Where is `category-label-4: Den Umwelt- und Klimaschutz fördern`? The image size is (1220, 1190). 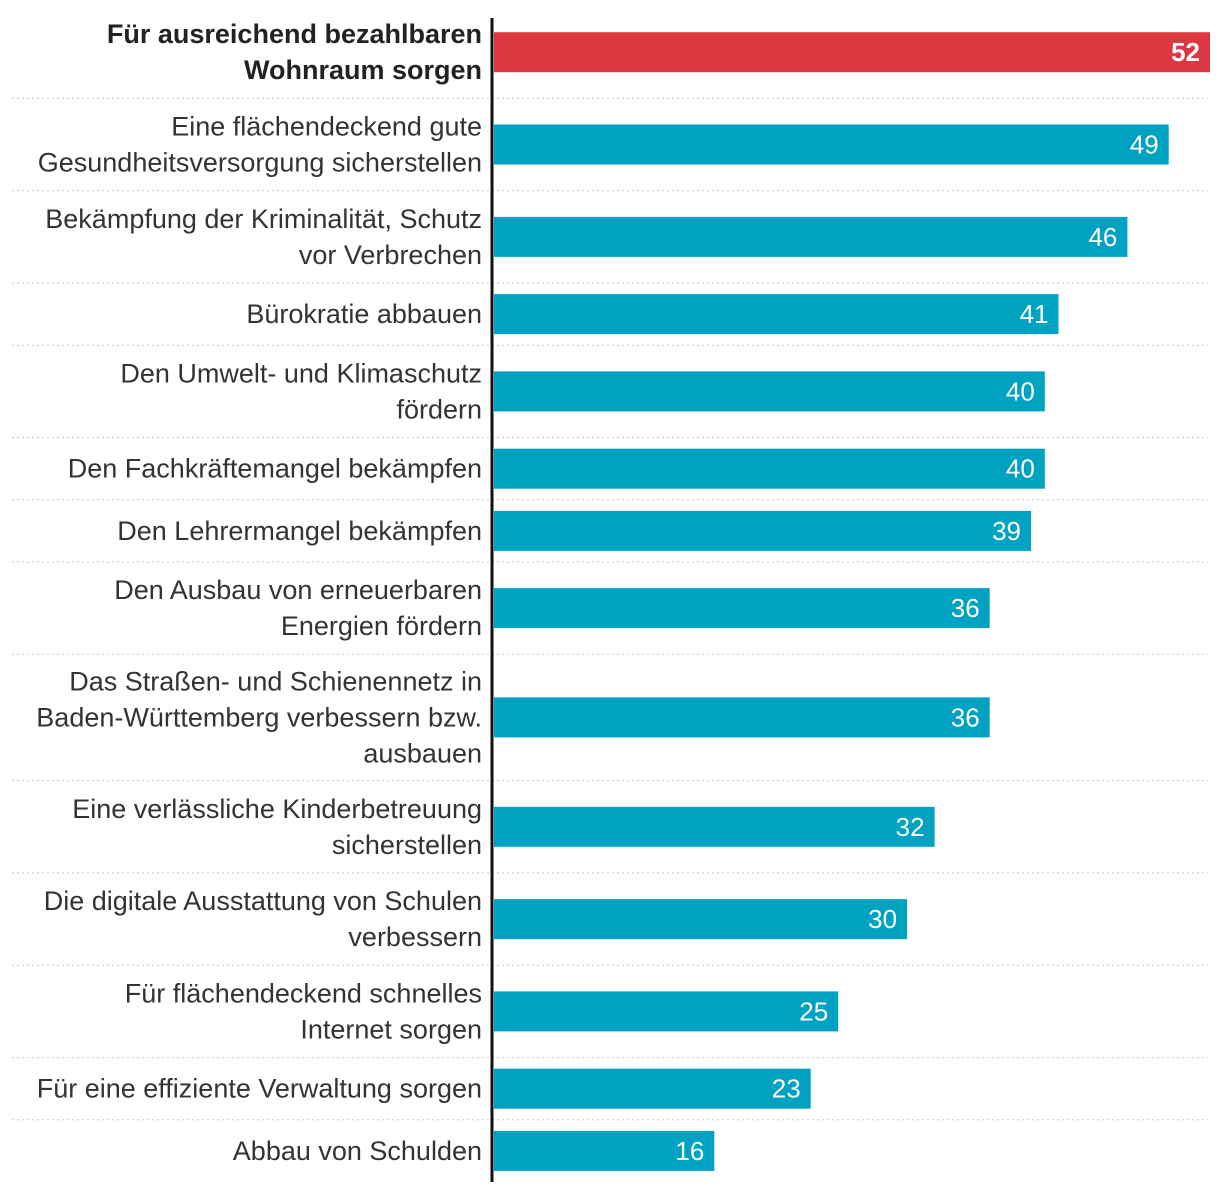
category-label-4: Den Umwelt- und Klimaschutz fördern is located at coordinates (301, 391).